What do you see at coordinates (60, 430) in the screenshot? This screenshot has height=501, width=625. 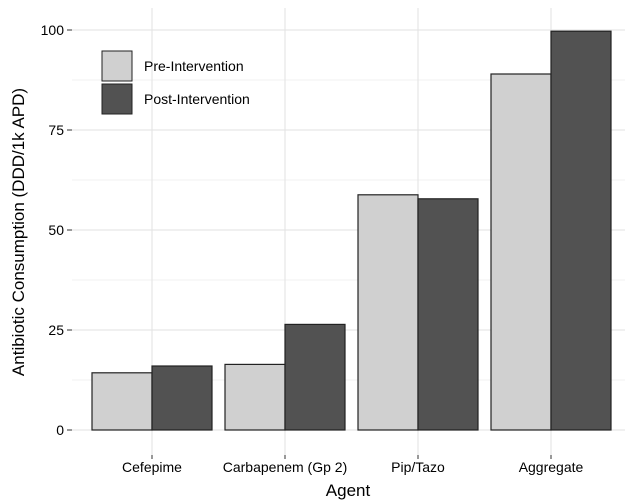 I see `y-tick-label: 0` at bounding box center [60, 430].